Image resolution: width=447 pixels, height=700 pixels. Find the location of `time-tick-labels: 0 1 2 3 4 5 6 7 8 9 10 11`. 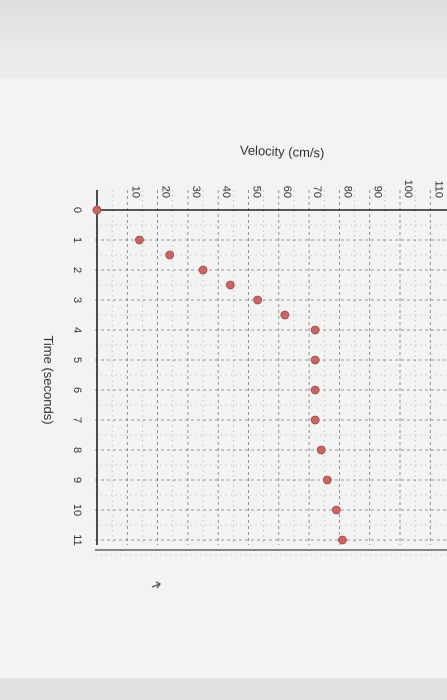

time-tick-labels: 0 1 2 3 4 5 6 7 8 9 10 11 is located at coordinates (77, 376).